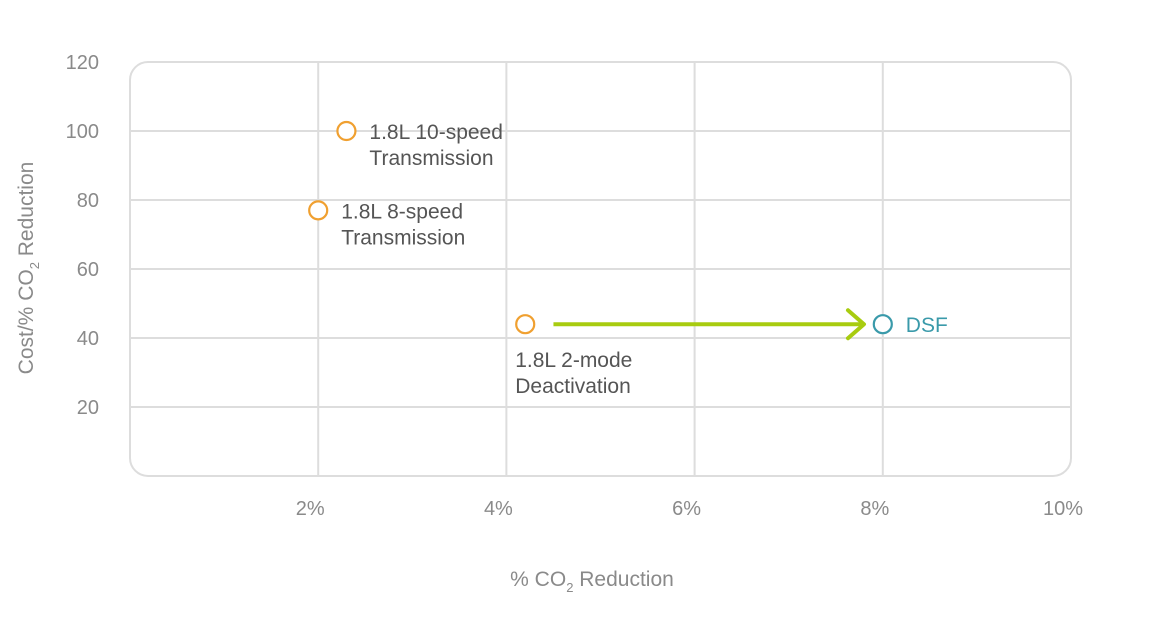 Image resolution: width=1152 pixels, height=633 pixels. Describe the element at coordinates (855, 324) in the screenshot. I see `arrow-head` at that location.